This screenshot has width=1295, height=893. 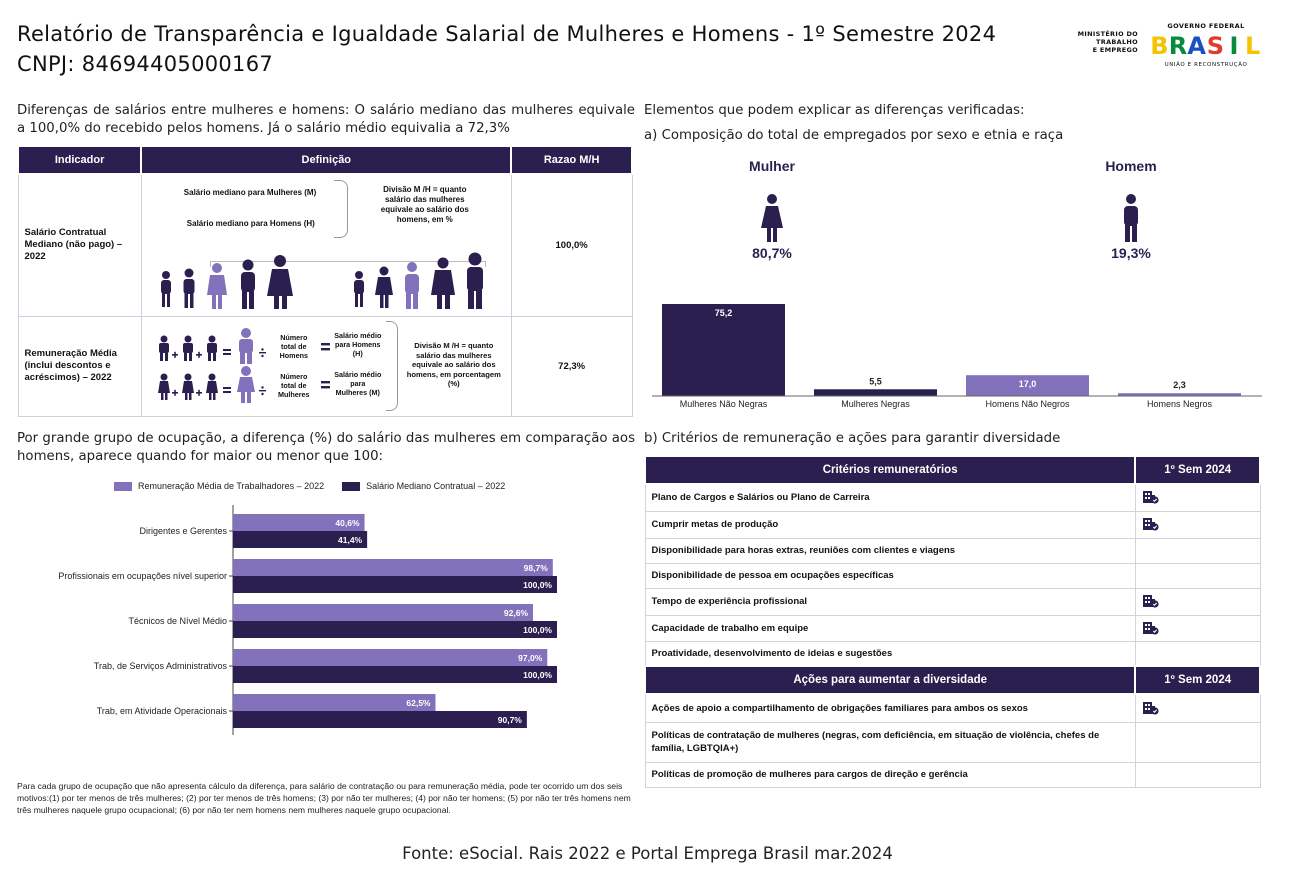 I want to click on bar-value-label: 97,0%, so click(x=530, y=658).